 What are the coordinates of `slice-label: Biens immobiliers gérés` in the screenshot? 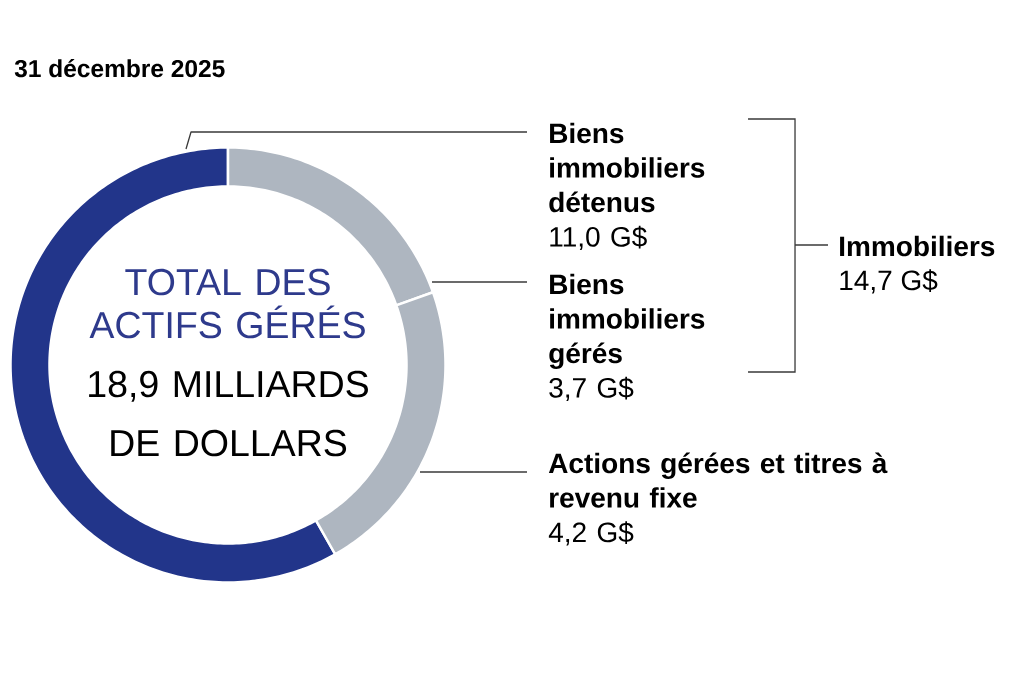 It's located at (627, 321).